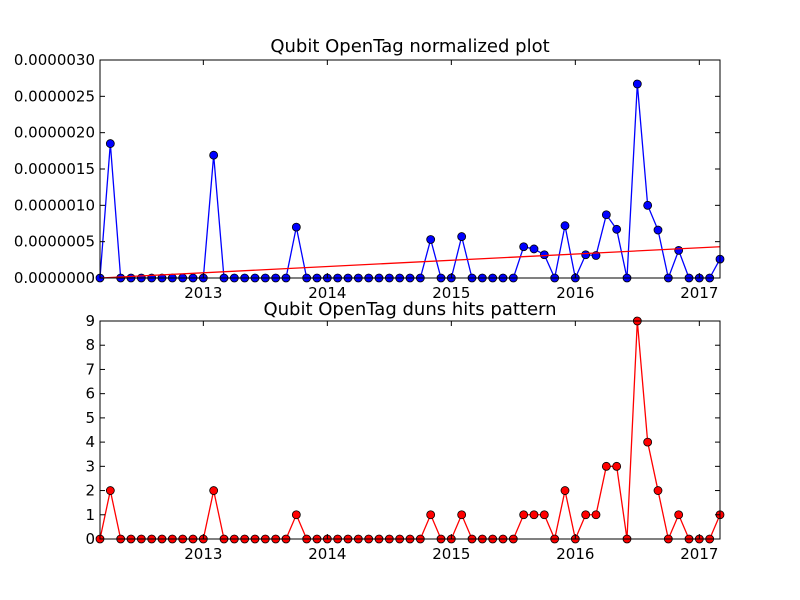 The width and height of the screenshot is (800, 600). What do you see at coordinates (575, 293) in the screenshot?
I see `normalized-xtick-label-3: 2016` at bounding box center [575, 293].